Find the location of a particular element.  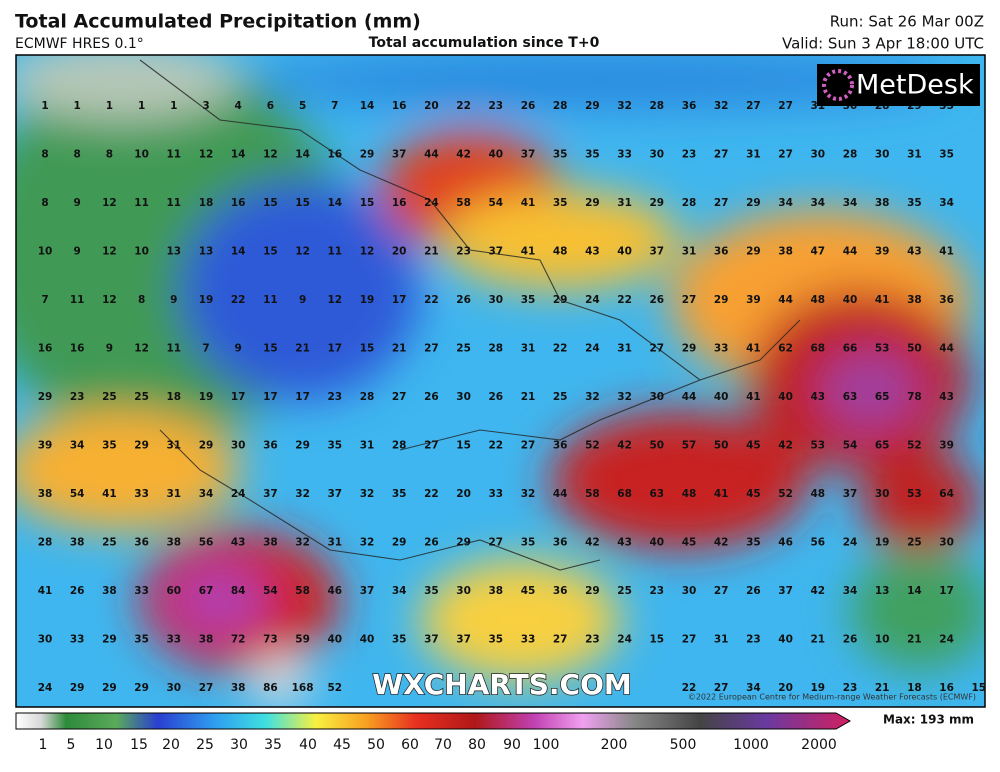

subtitle: Total accumulation since T+0 is located at coordinates (484, 43).